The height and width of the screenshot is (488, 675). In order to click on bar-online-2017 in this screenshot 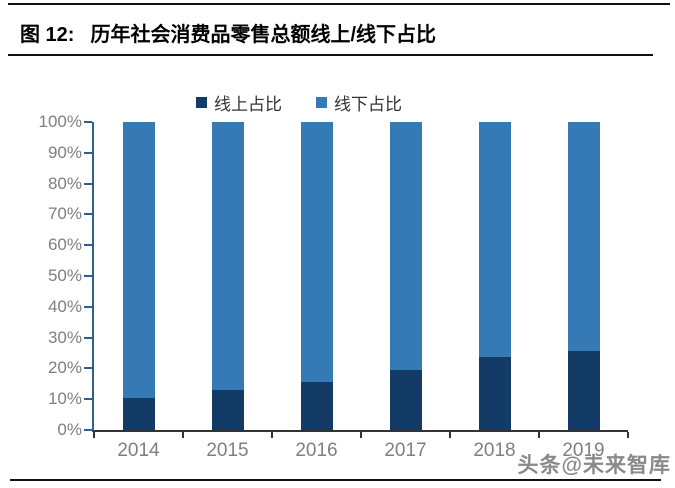, I will do `click(405, 399)`.